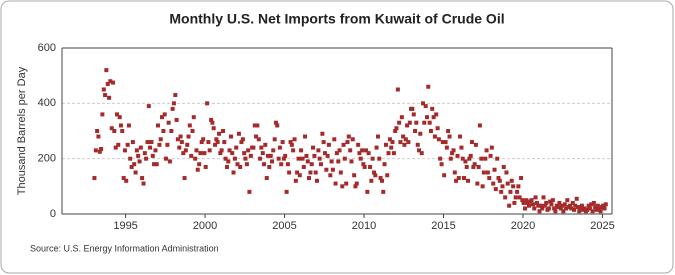 The width and height of the screenshot is (675, 275). I want to click on y-tick-label: 600, so click(47, 48).